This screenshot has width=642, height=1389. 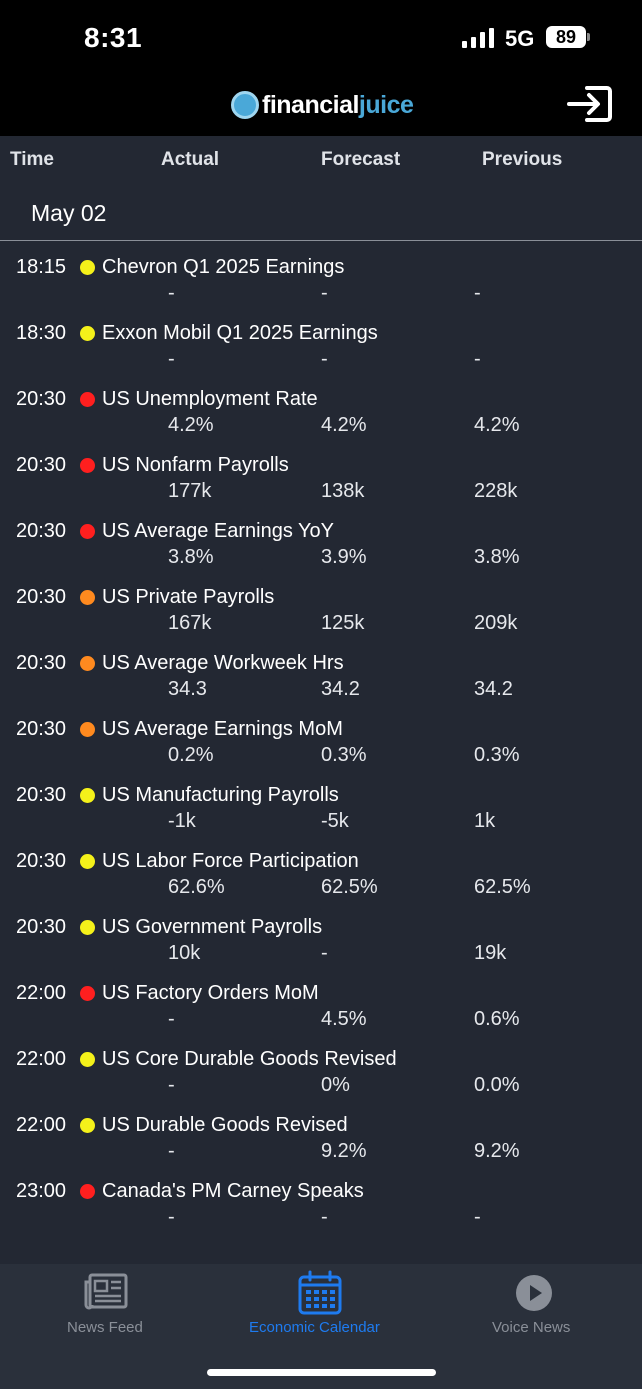 I want to click on battery-level: 89, so click(x=566, y=37).